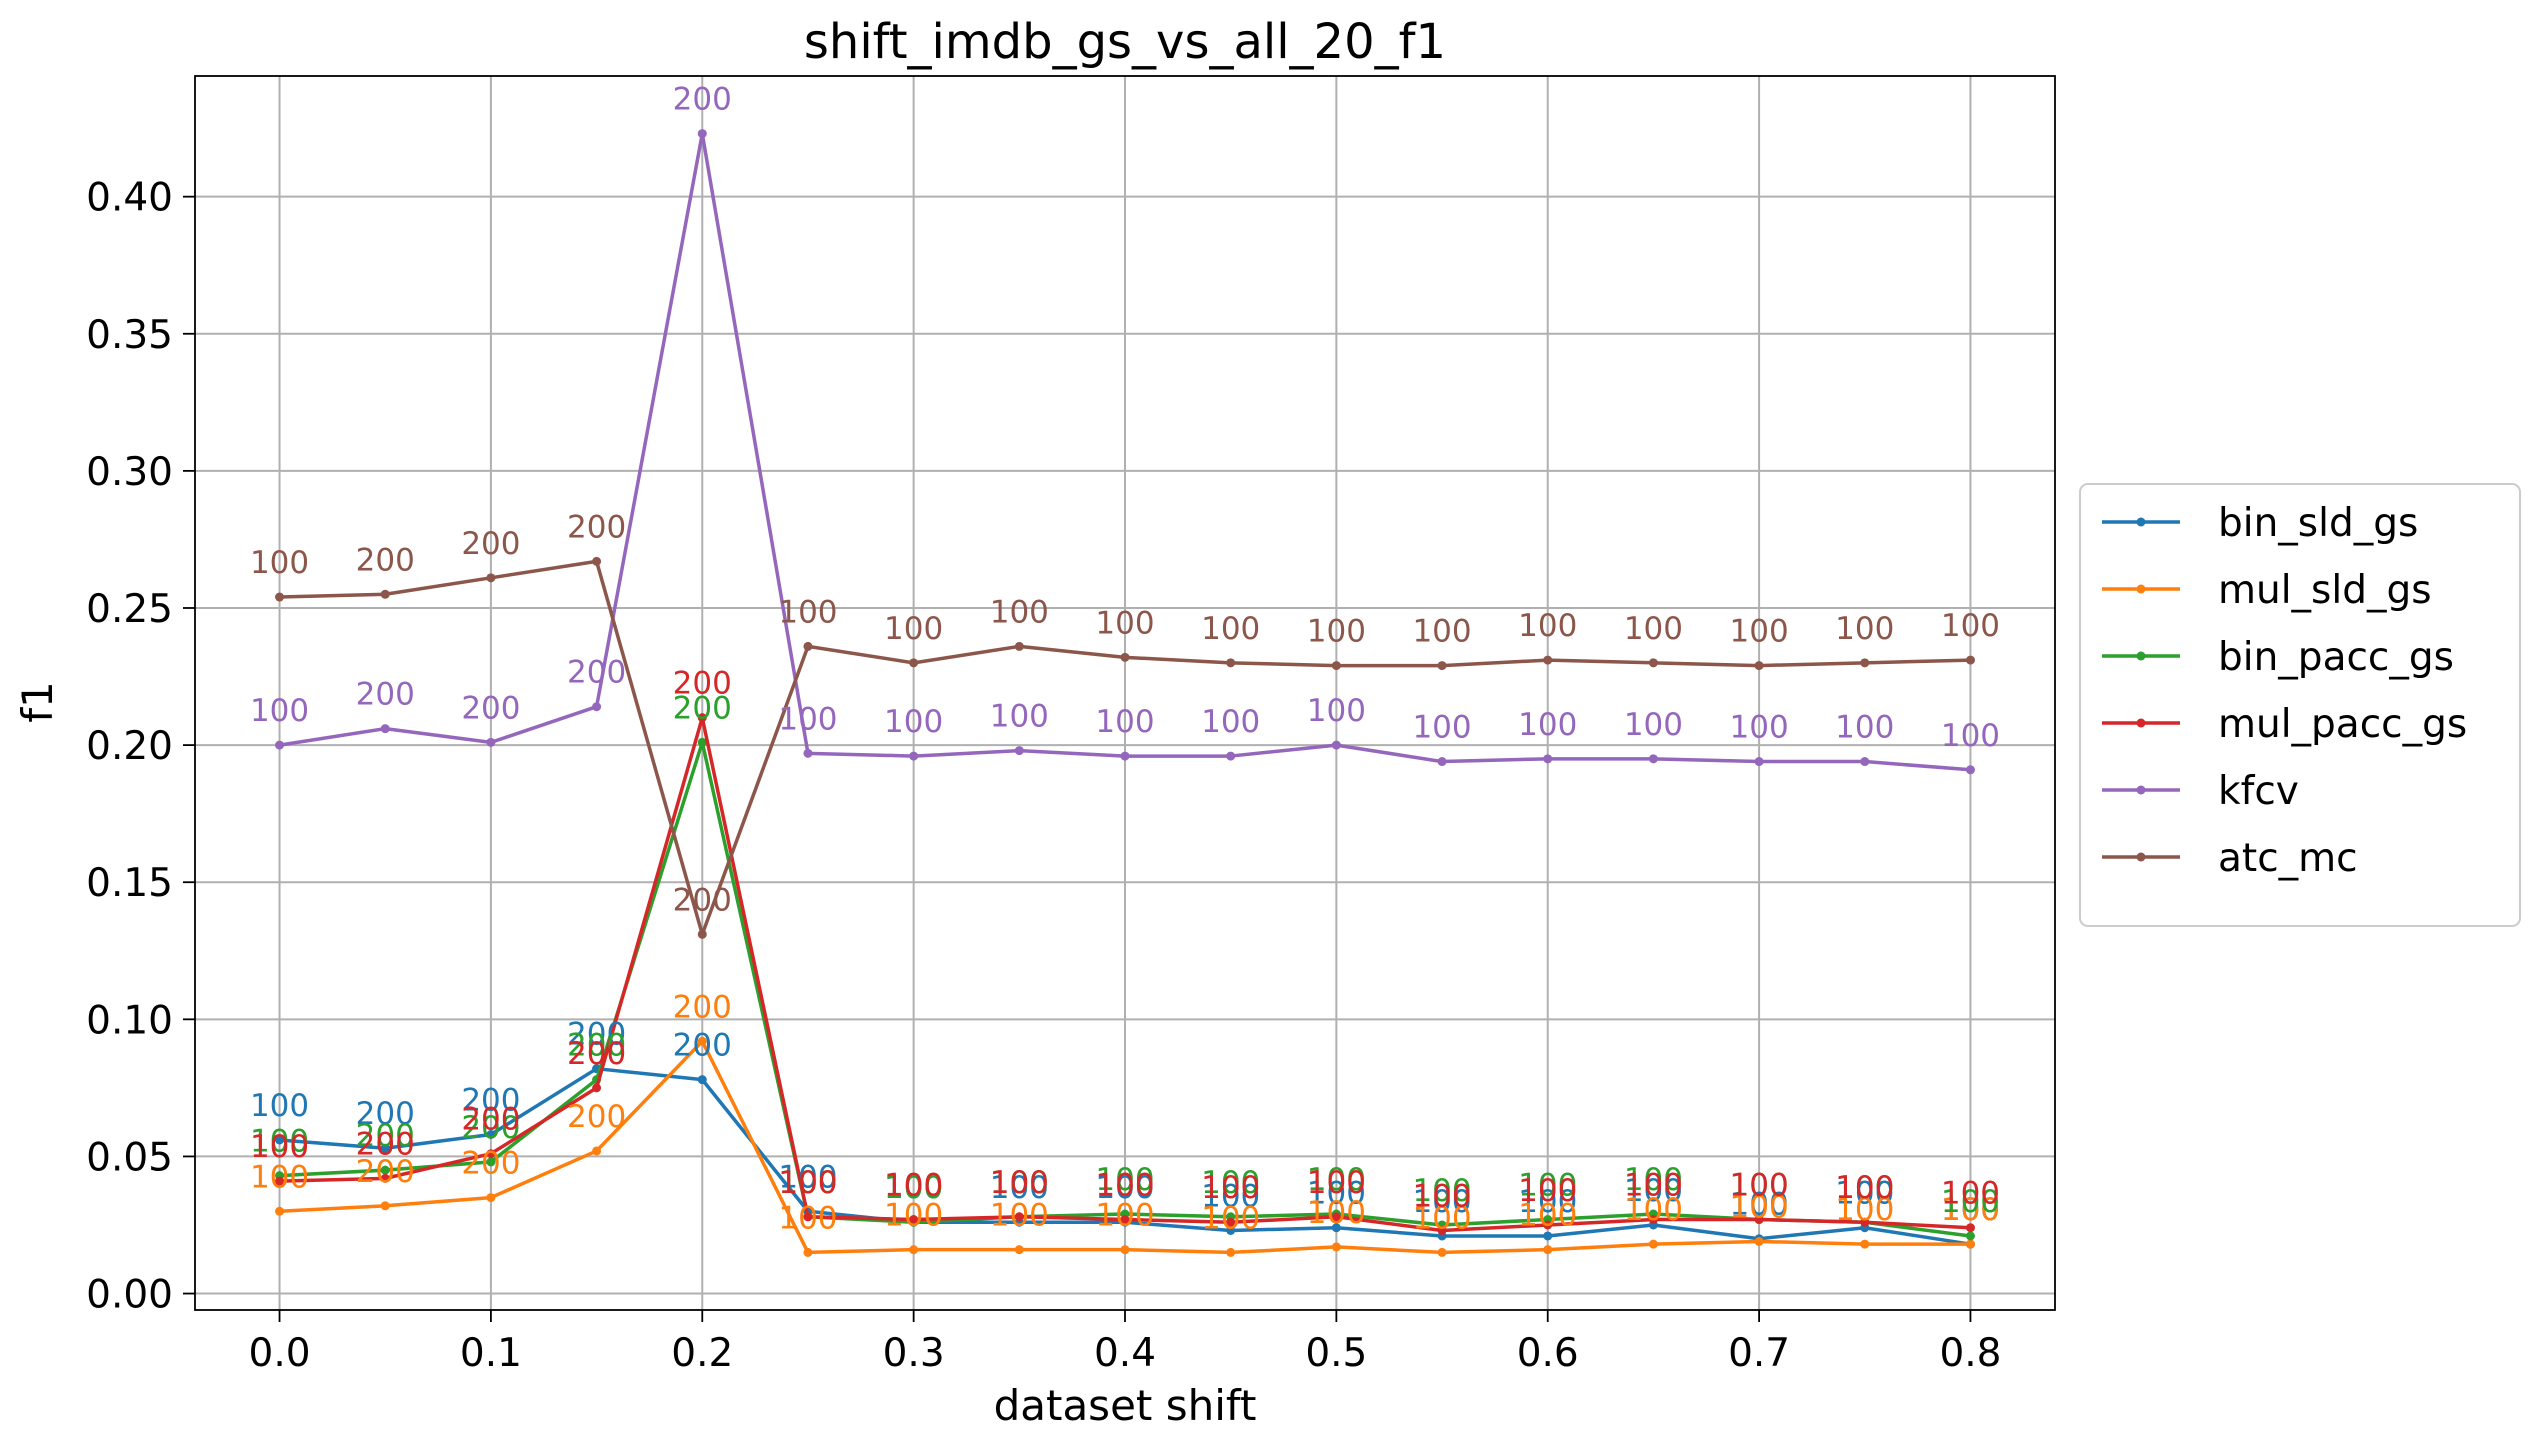 This screenshot has height=1451, width=2539. I want to click on y-axis-label: f1, so click(37, 702).